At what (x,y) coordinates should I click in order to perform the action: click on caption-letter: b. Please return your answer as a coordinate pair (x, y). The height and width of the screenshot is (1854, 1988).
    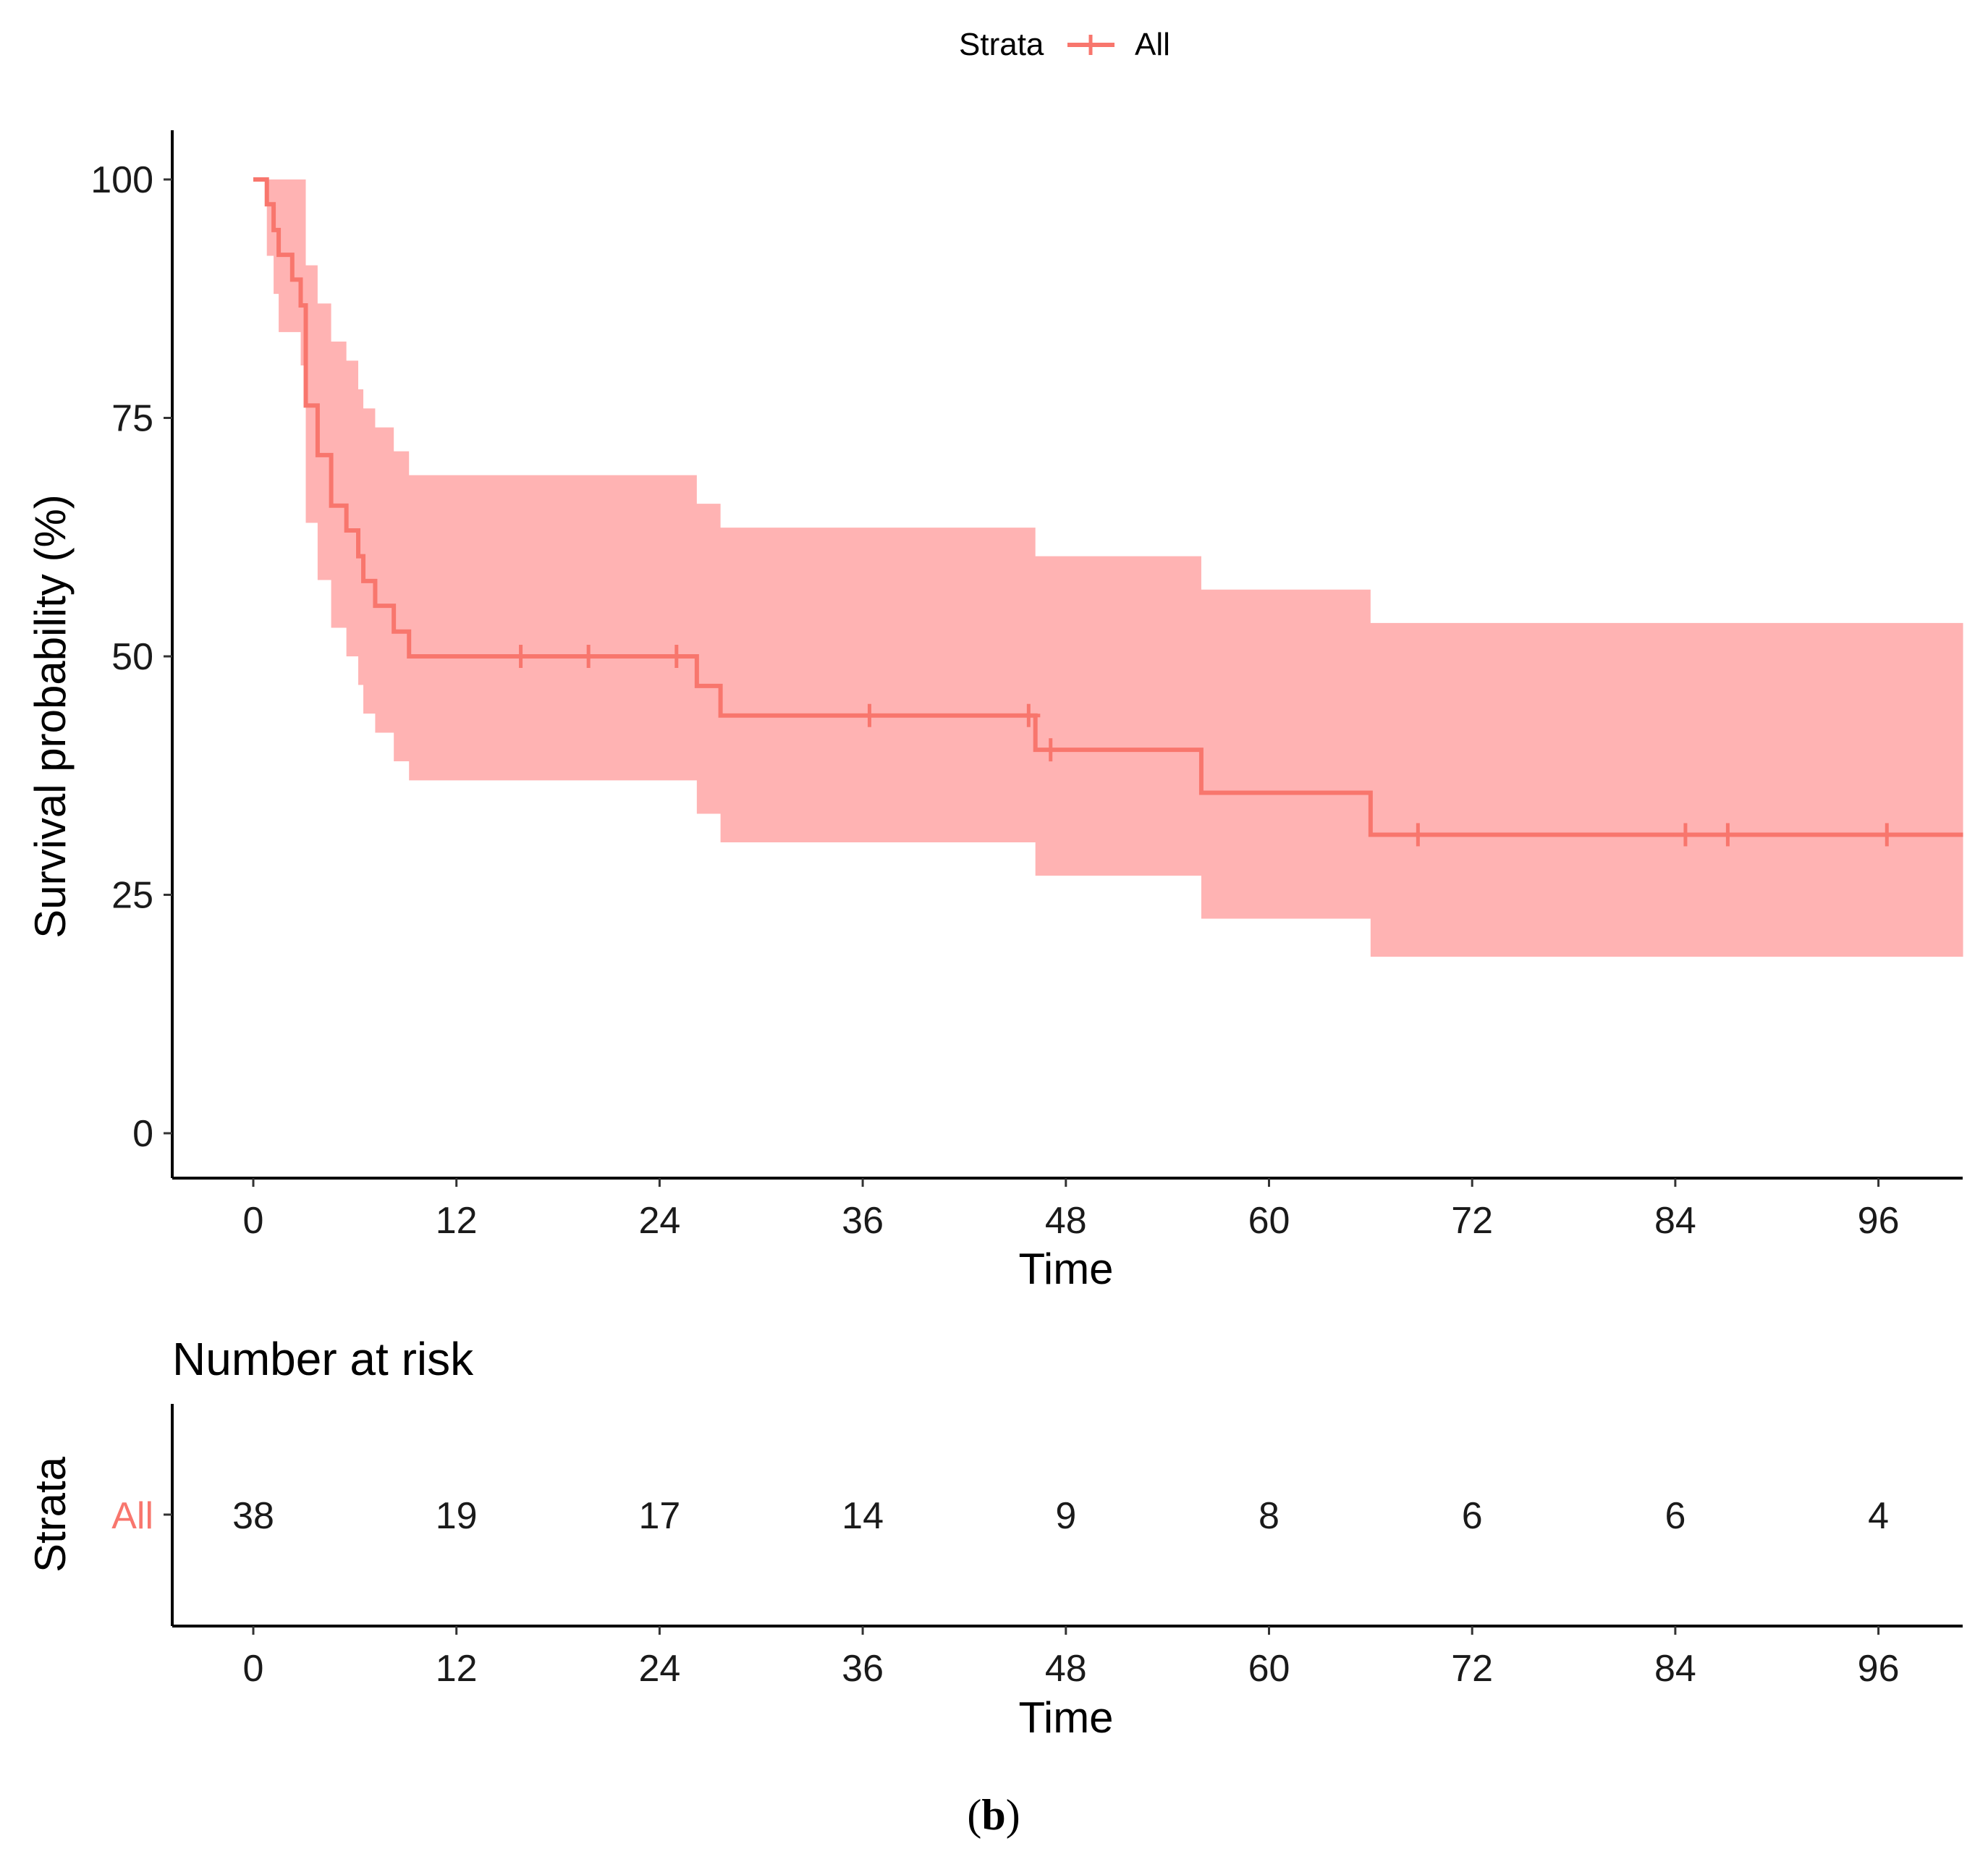
    Looking at the image, I should click on (993, 1815).